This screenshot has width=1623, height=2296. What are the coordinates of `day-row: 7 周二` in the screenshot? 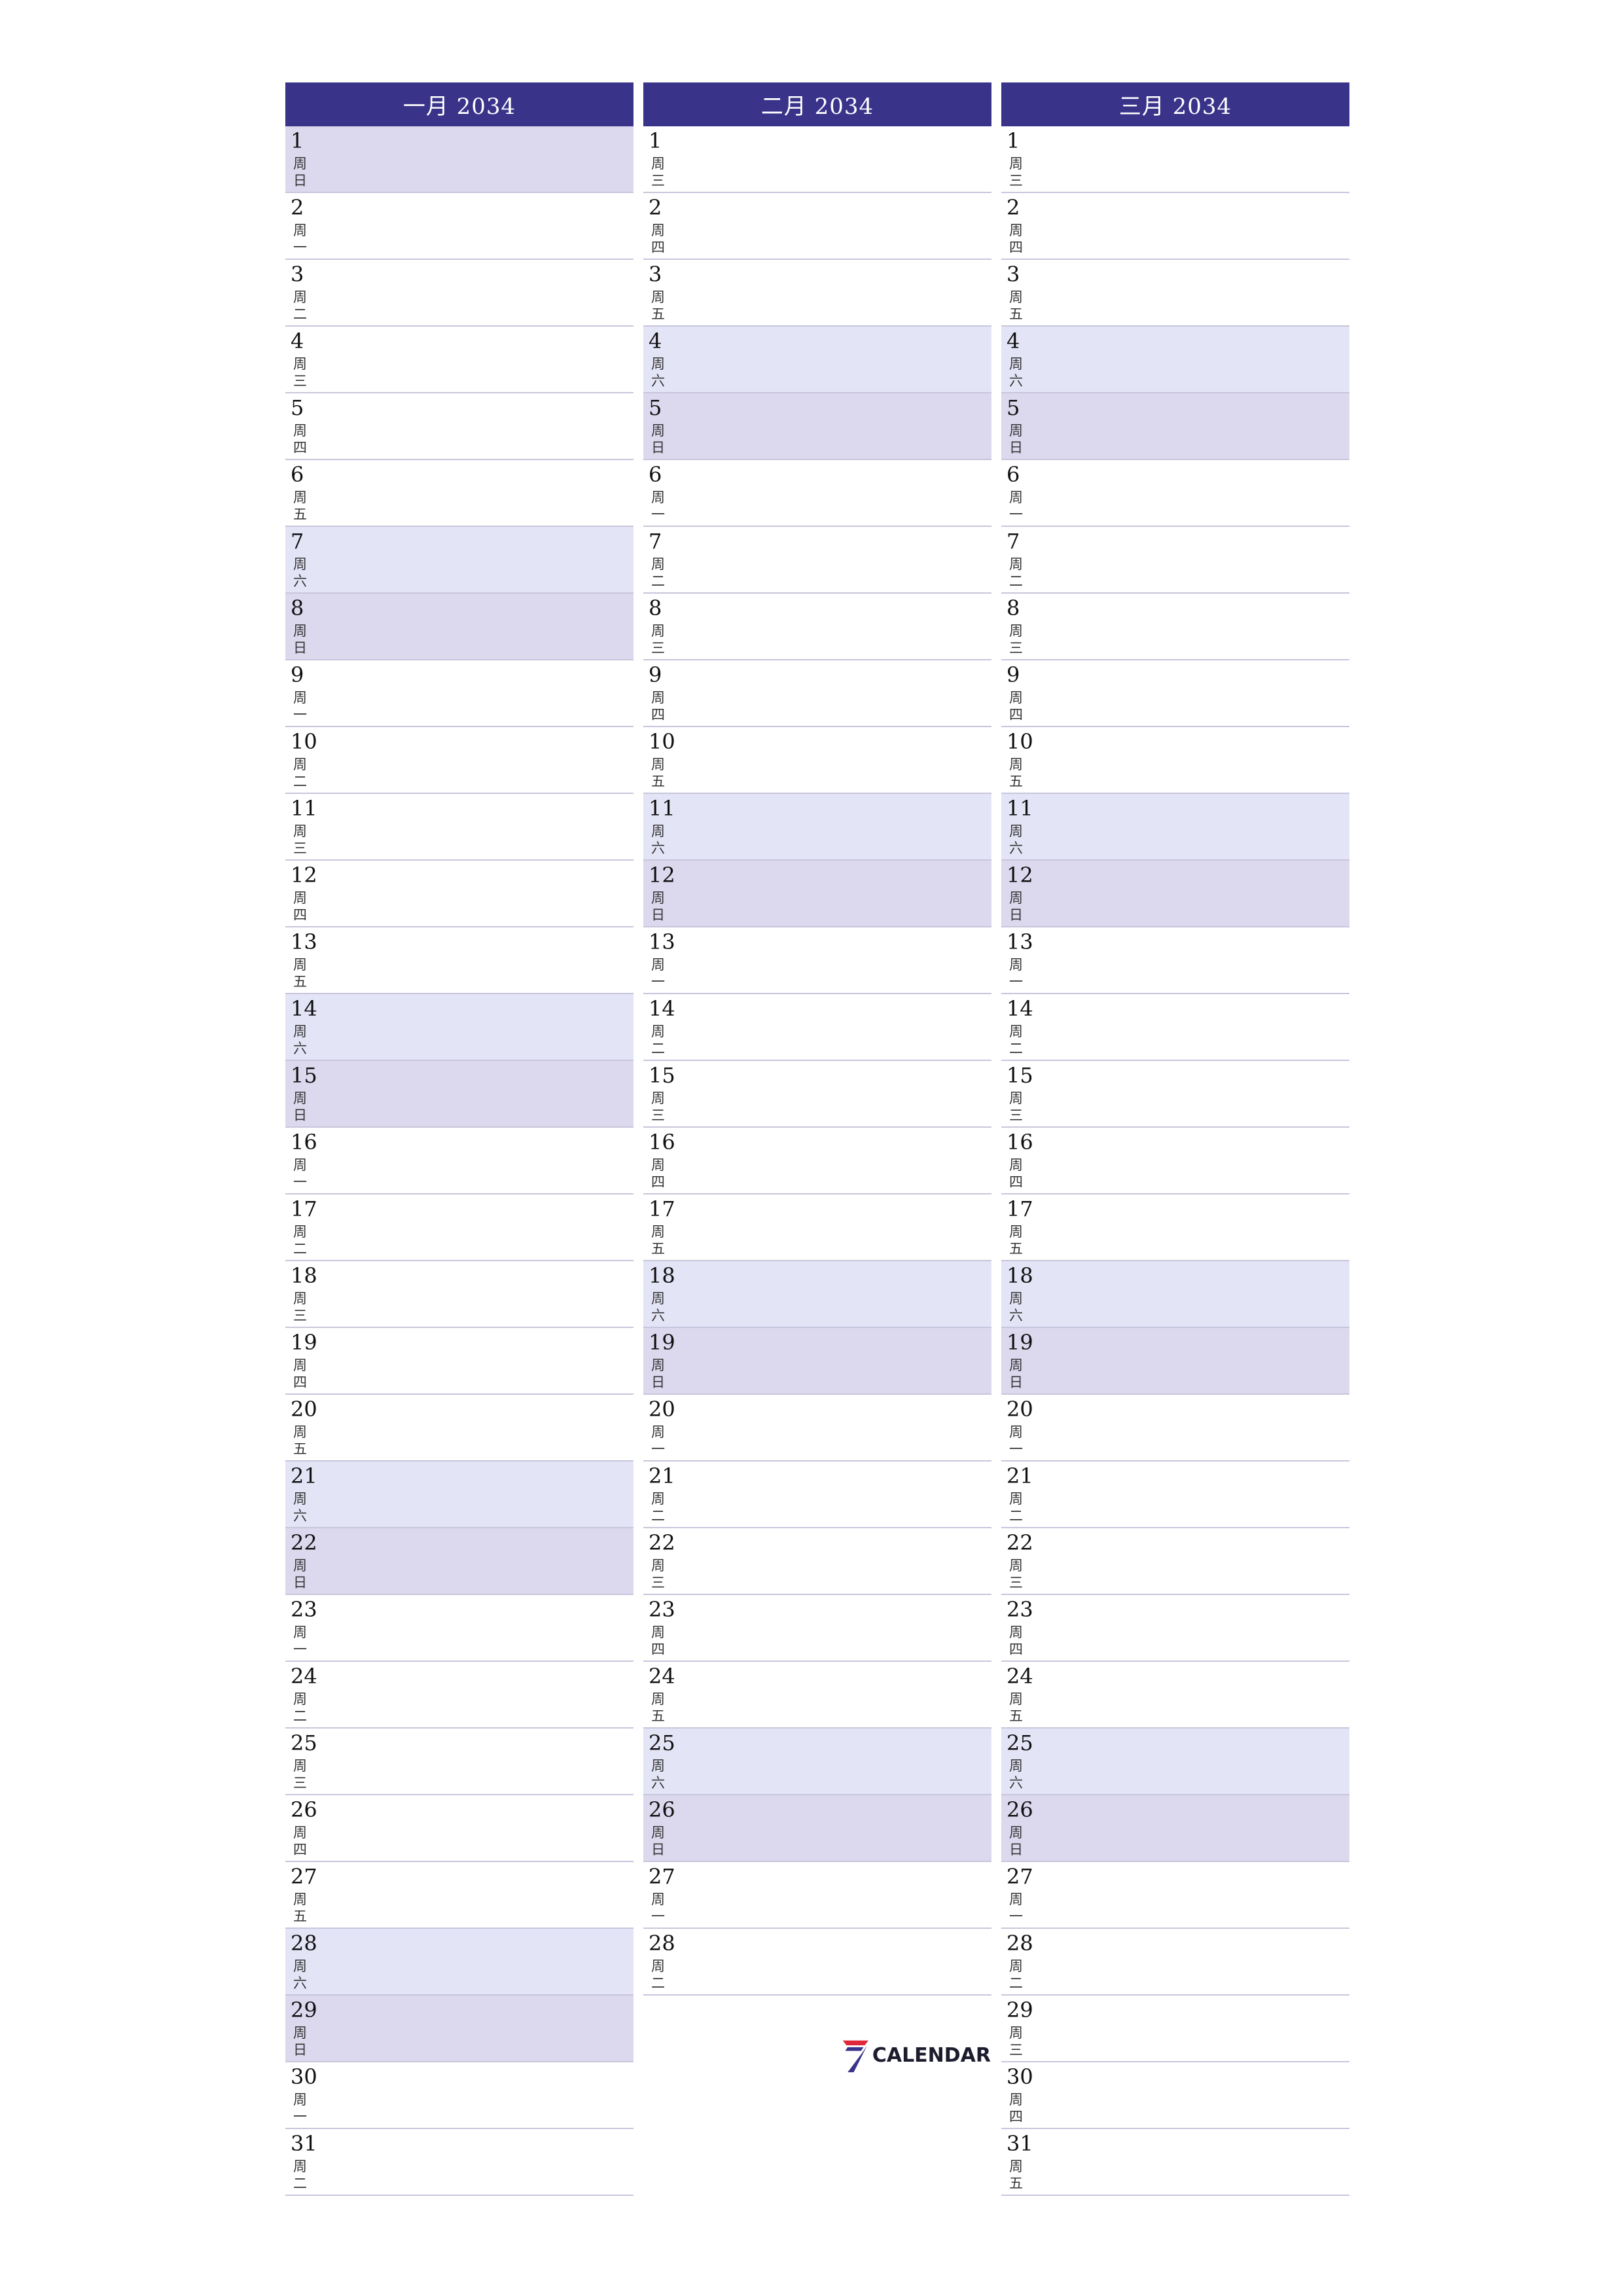 It's located at (1175, 560).